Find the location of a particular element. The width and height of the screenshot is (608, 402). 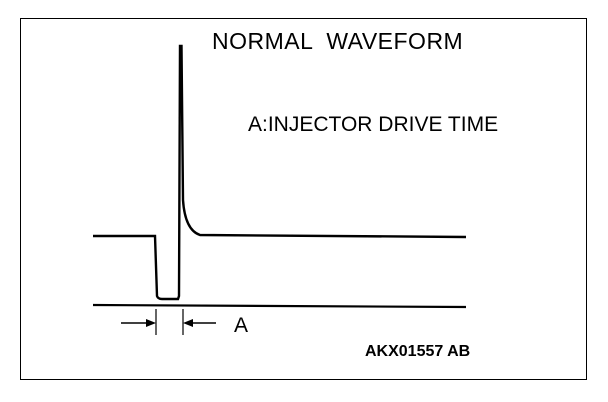

baseline is located at coordinates (279, 306).